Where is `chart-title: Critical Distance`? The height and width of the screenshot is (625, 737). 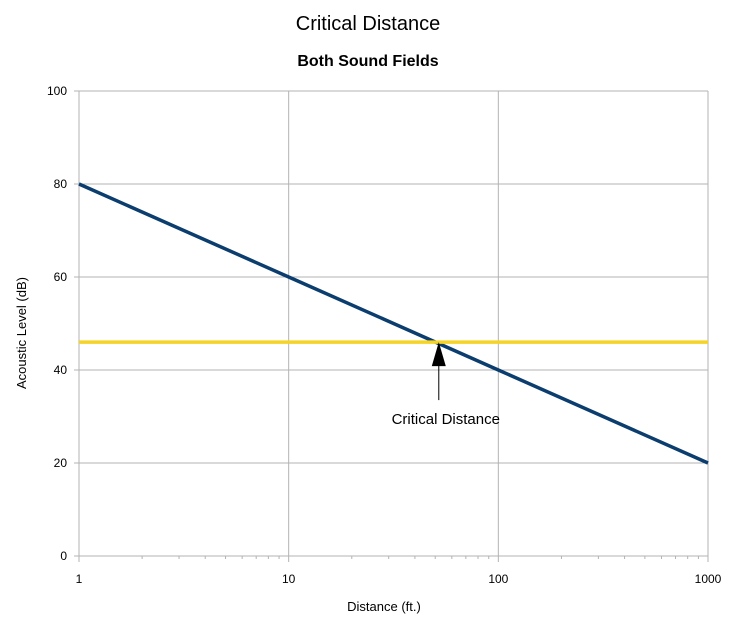
chart-title: Critical Distance is located at coordinates (368, 24).